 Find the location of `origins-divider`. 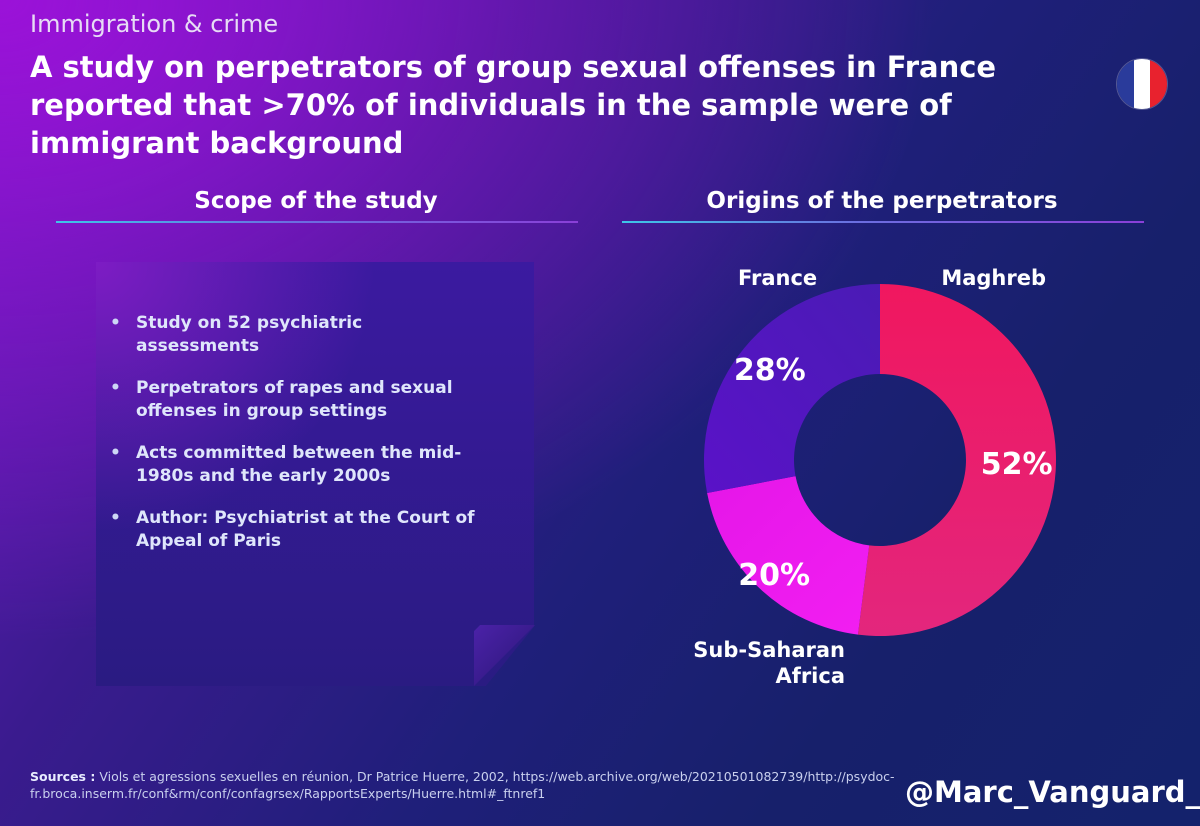

origins-divider is located at coordinates (883, 222).